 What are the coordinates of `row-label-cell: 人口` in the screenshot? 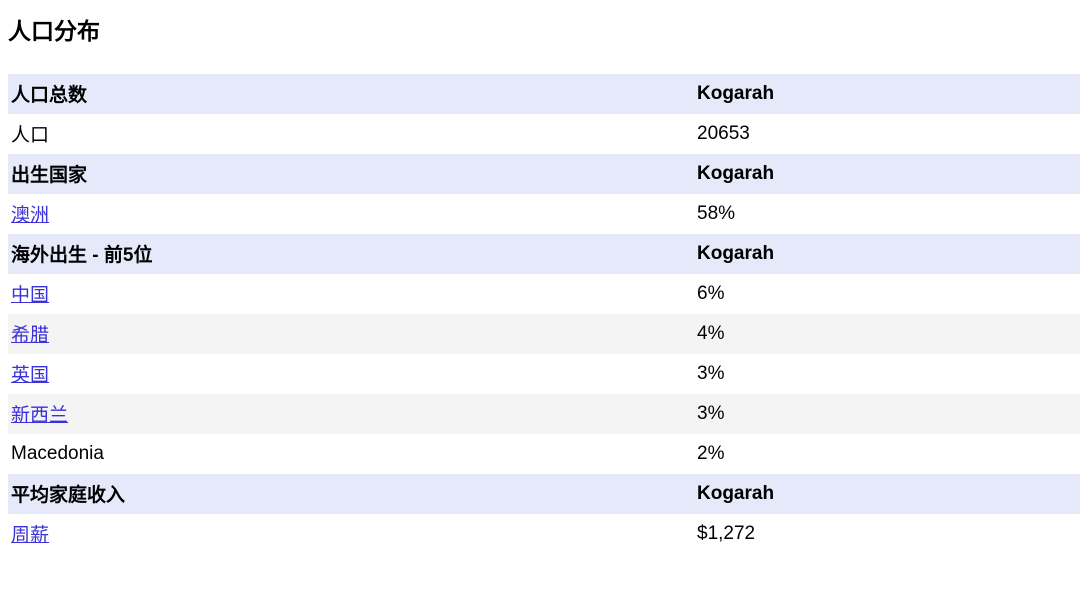 It's located at (351, 134).